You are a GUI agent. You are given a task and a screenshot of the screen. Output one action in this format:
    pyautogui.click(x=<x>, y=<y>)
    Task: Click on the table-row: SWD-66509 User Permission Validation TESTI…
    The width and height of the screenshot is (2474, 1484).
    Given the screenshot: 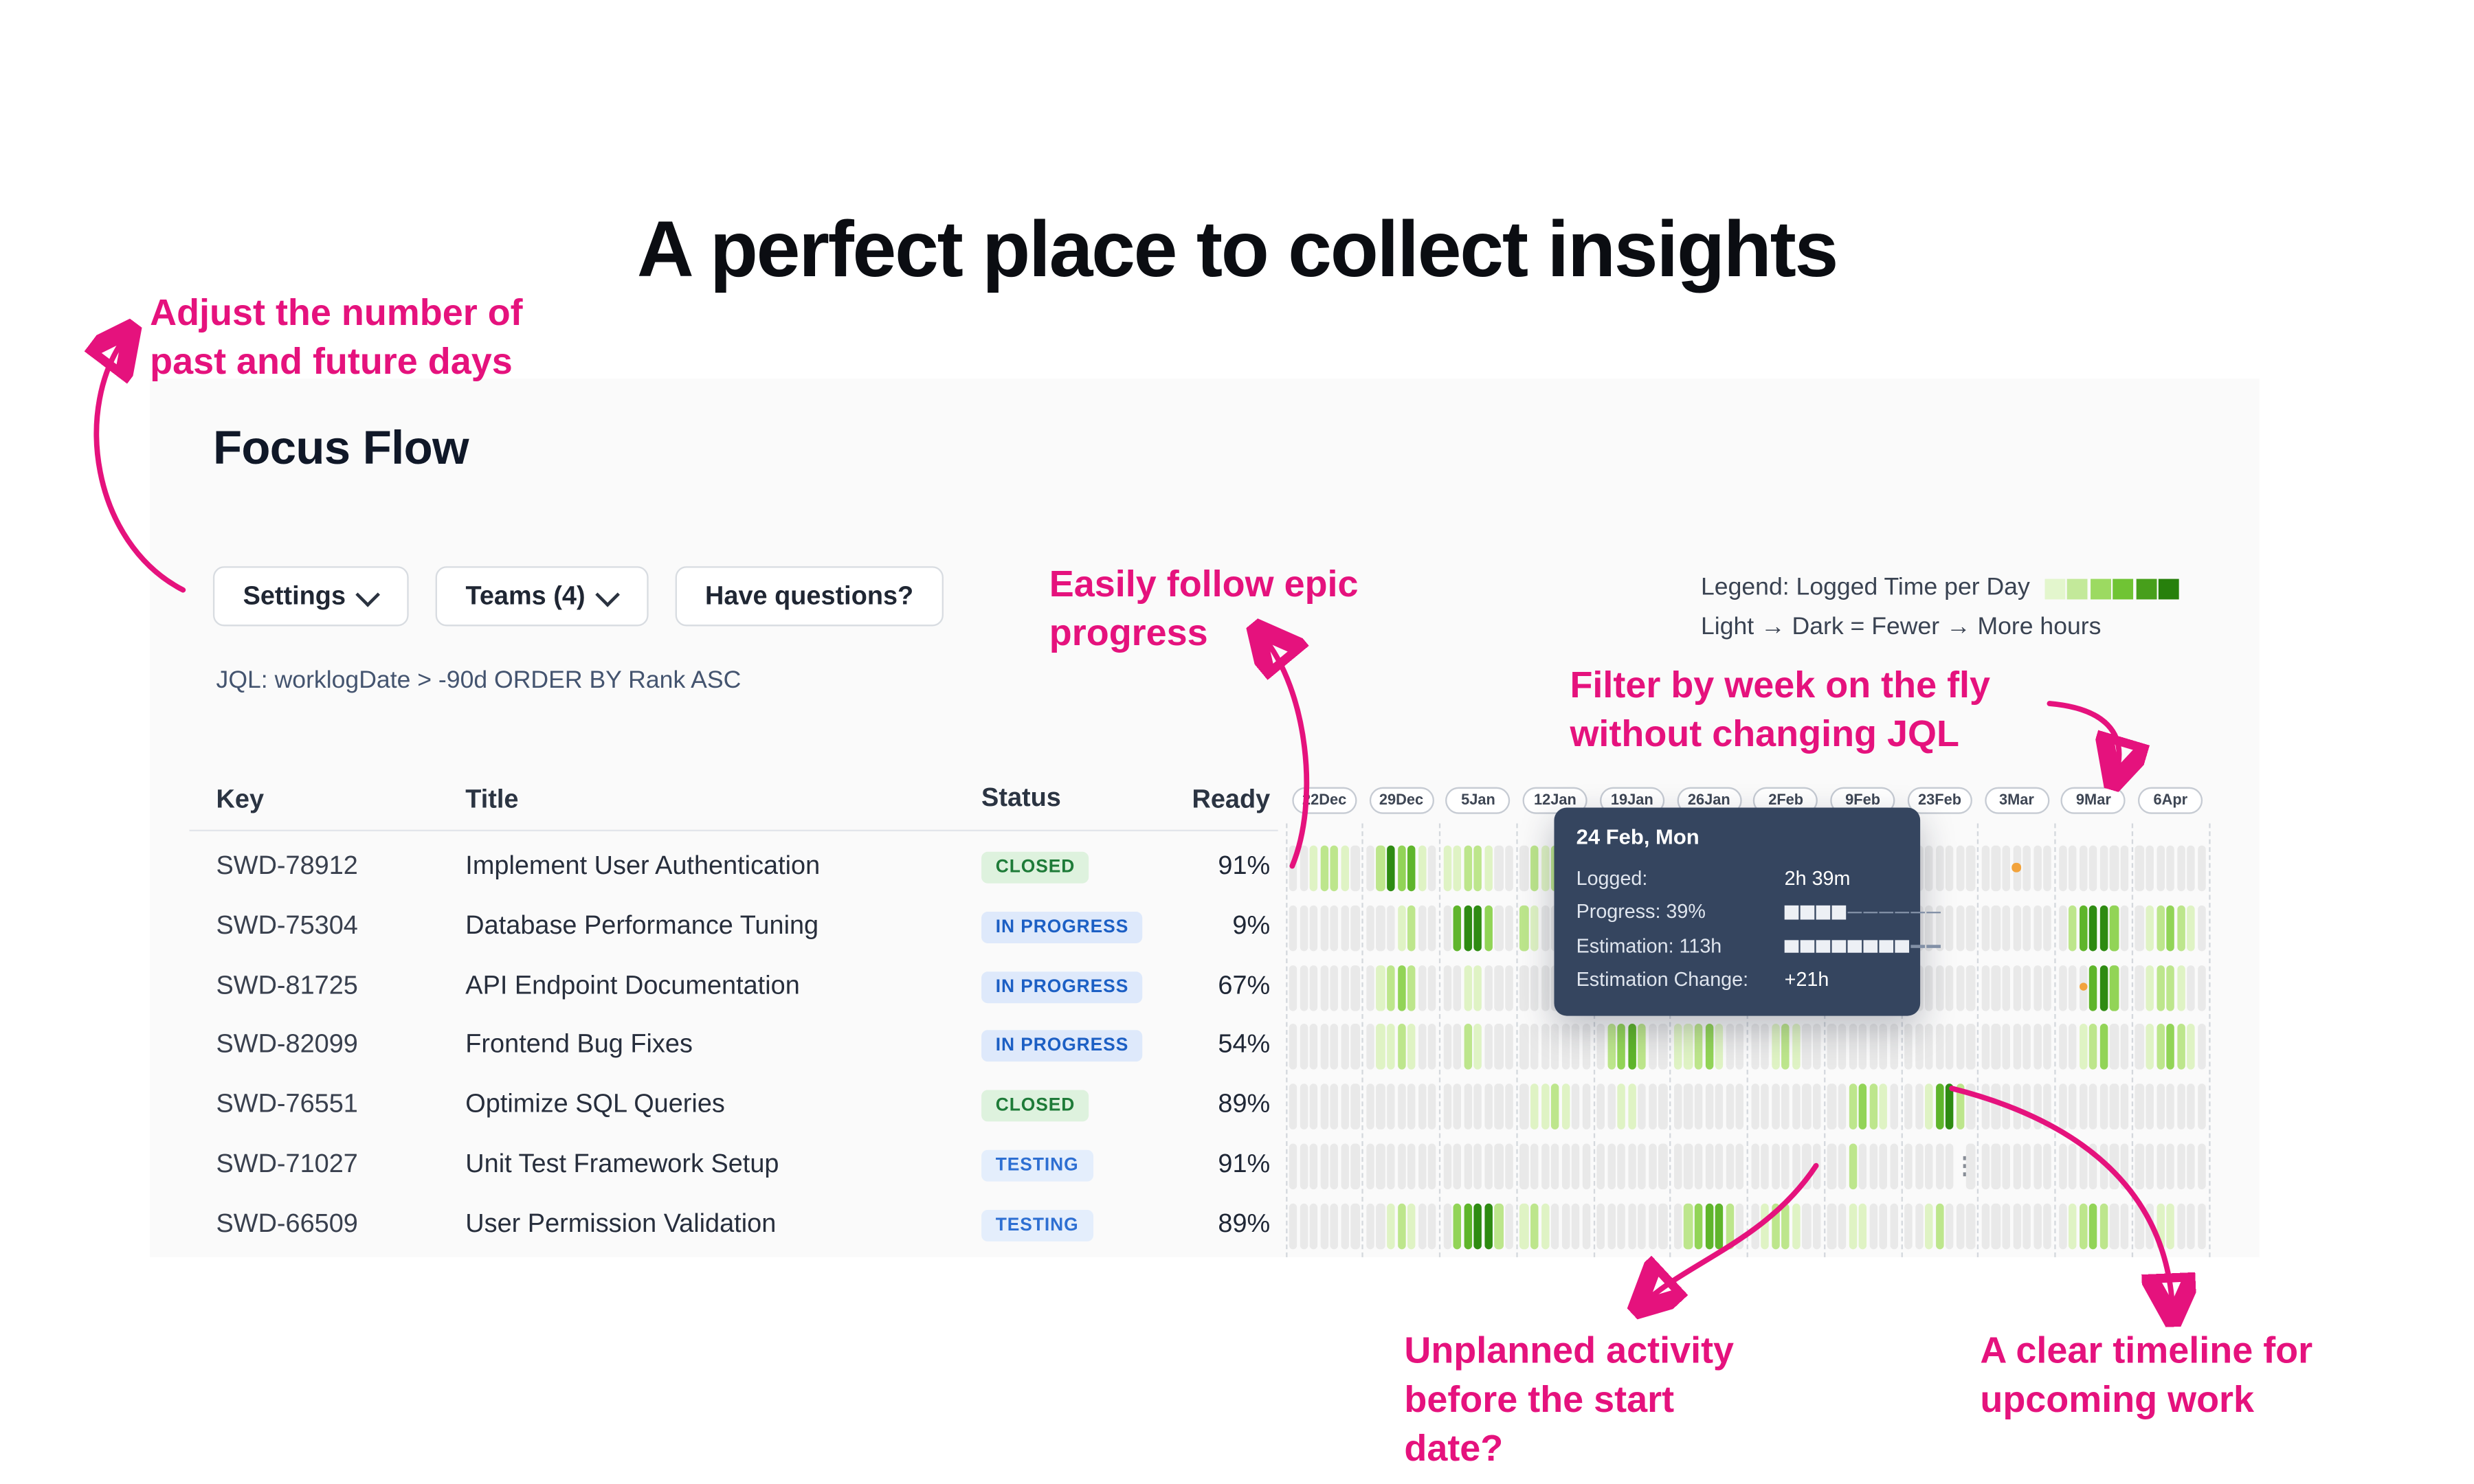 What is the action you would take?
    pyautogui.click(x=1225, y=1227)
    